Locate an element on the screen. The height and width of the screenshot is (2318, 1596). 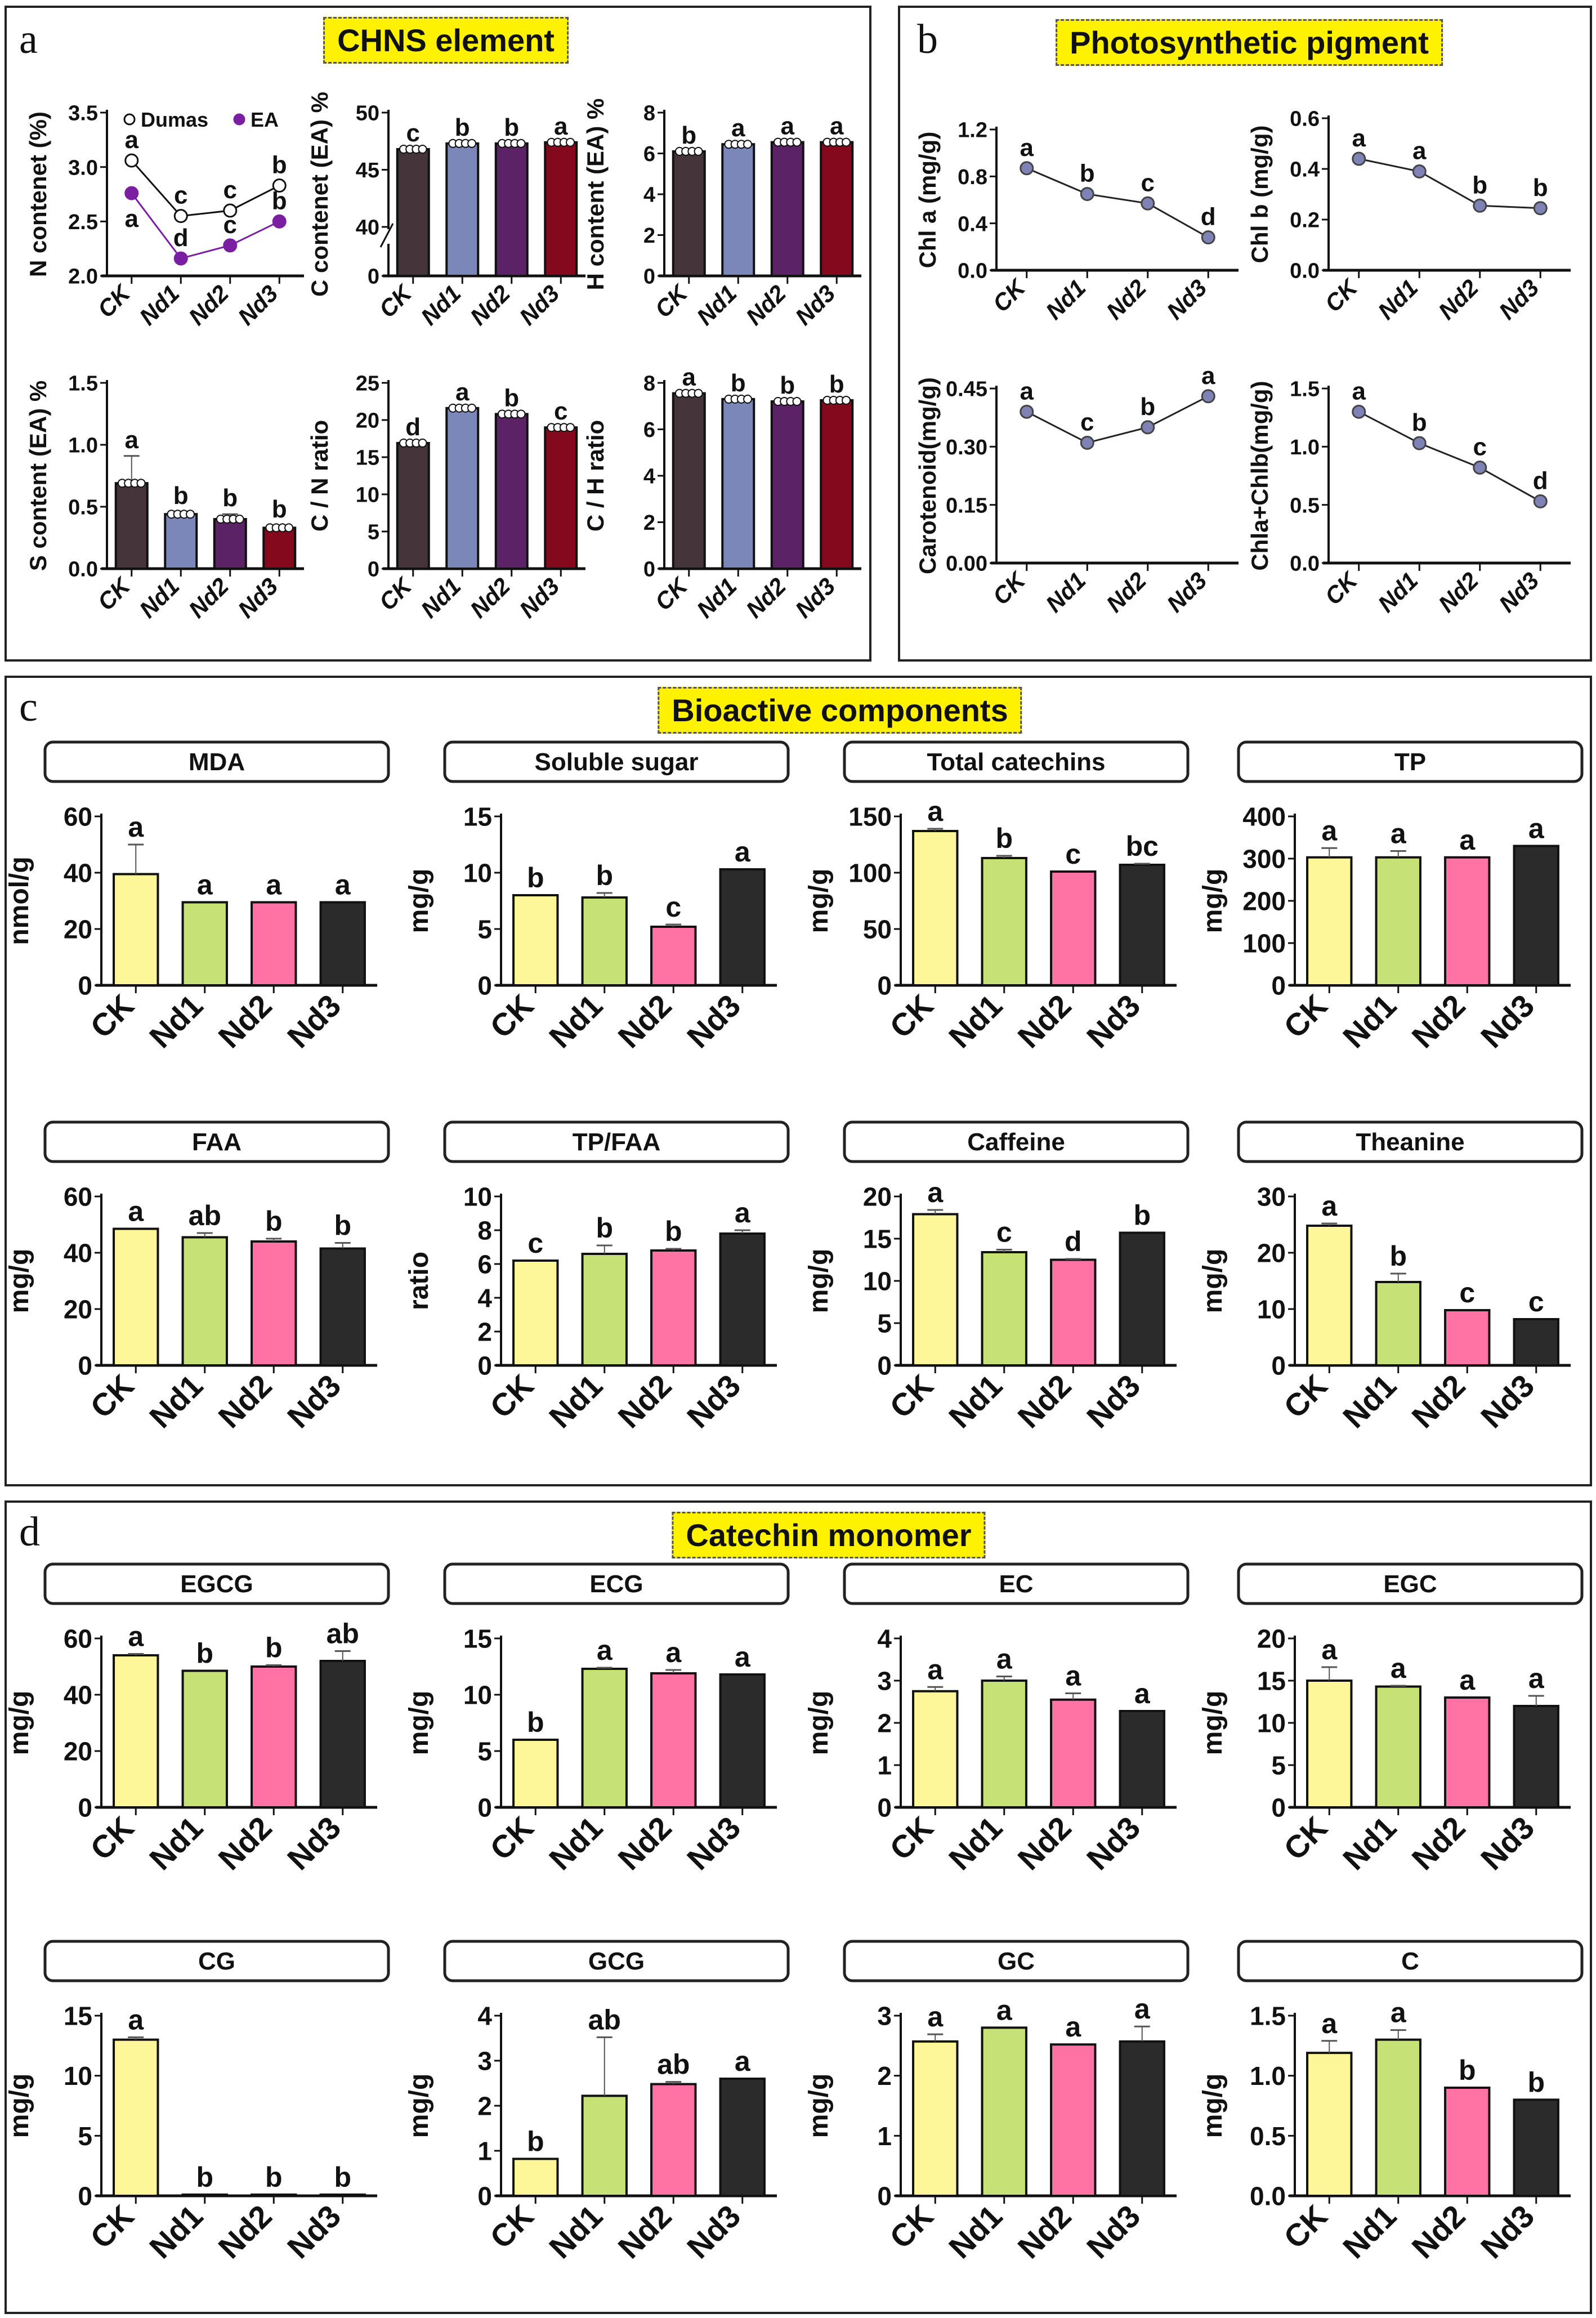
y-tick-label: 15 is located at coordinates (478, 1639).